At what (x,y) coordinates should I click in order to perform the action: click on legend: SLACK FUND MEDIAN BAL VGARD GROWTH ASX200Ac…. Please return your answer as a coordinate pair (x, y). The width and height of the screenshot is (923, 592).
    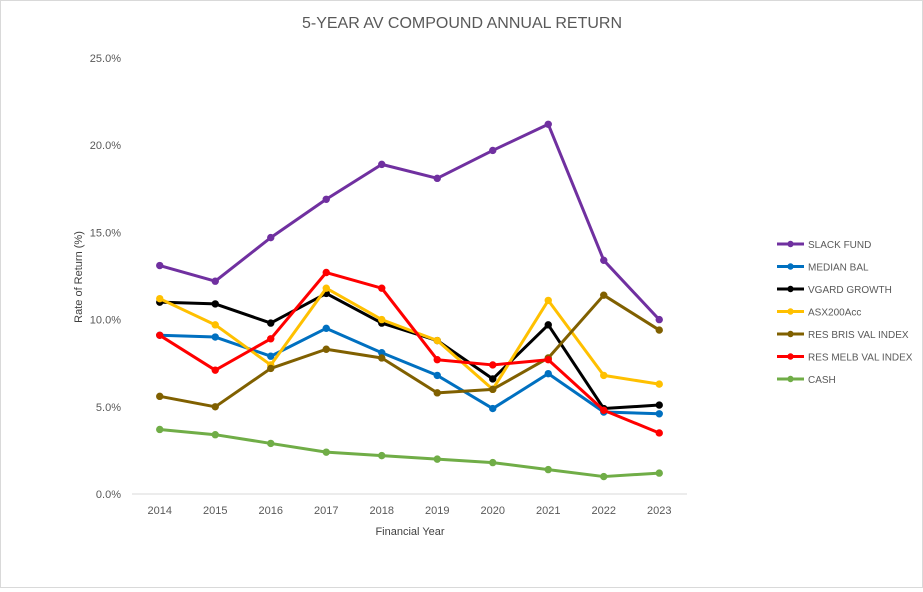
    Looking at the image, I should click on (845, 313).